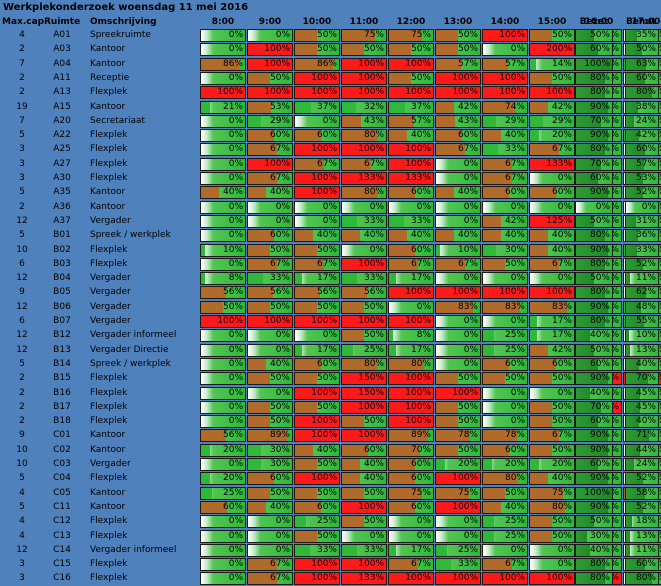  Describe the element at coordinates (411, 178) in the screenshot. I see `hour-cell: 133%` at that location.